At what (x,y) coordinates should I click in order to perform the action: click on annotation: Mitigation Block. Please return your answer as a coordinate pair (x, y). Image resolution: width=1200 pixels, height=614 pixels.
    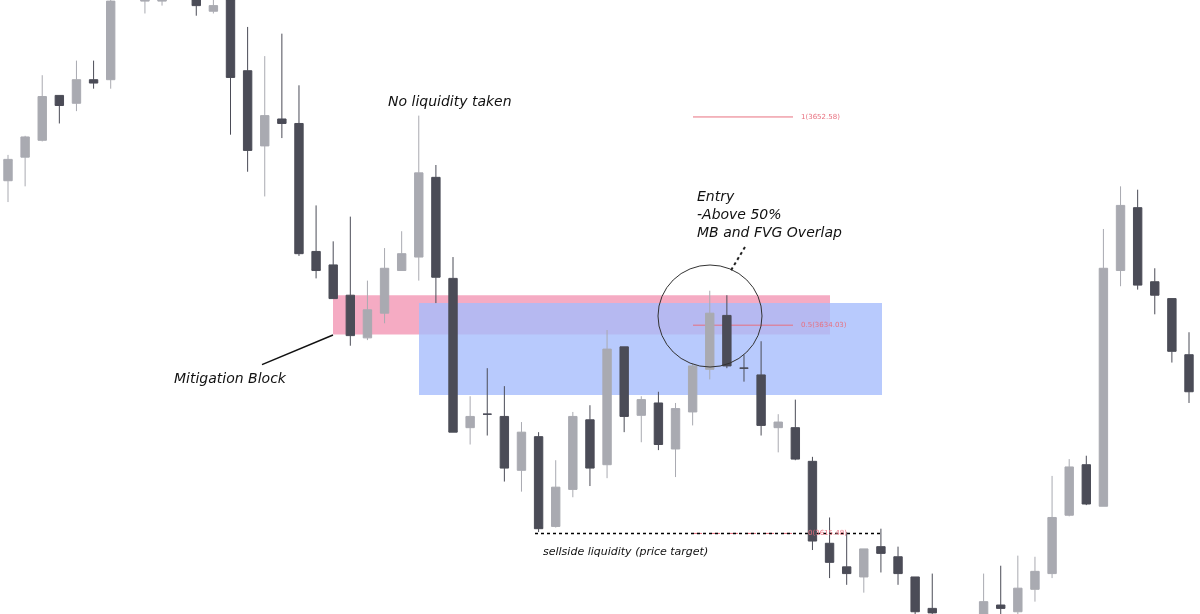
    Looking at the image, I should click on (230, 378).